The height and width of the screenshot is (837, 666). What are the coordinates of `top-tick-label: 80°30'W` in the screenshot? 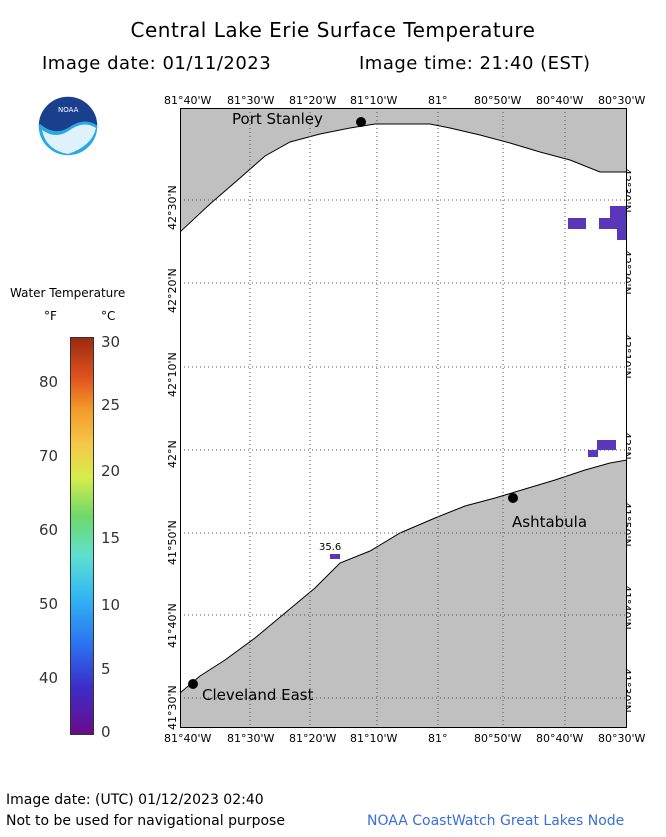 It's located at (622, 100).